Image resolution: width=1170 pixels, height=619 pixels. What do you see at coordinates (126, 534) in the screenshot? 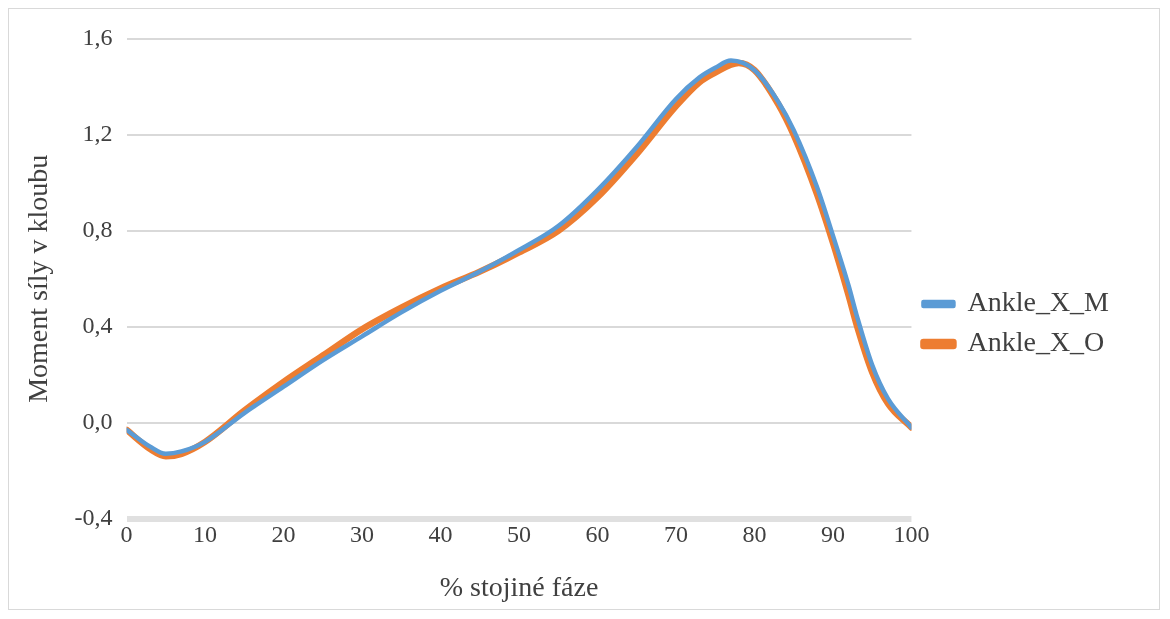
I see `x-tick-label: 0` at bounding box center [126, 534].